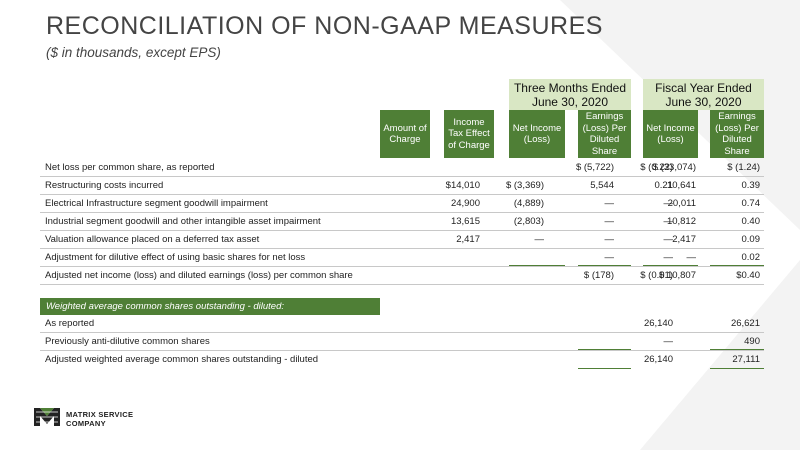  What do you see at coordinates (681, 185) in the screenshot?
I see `cell-ni-fy: 10,641` at bounding box center [681, 185].